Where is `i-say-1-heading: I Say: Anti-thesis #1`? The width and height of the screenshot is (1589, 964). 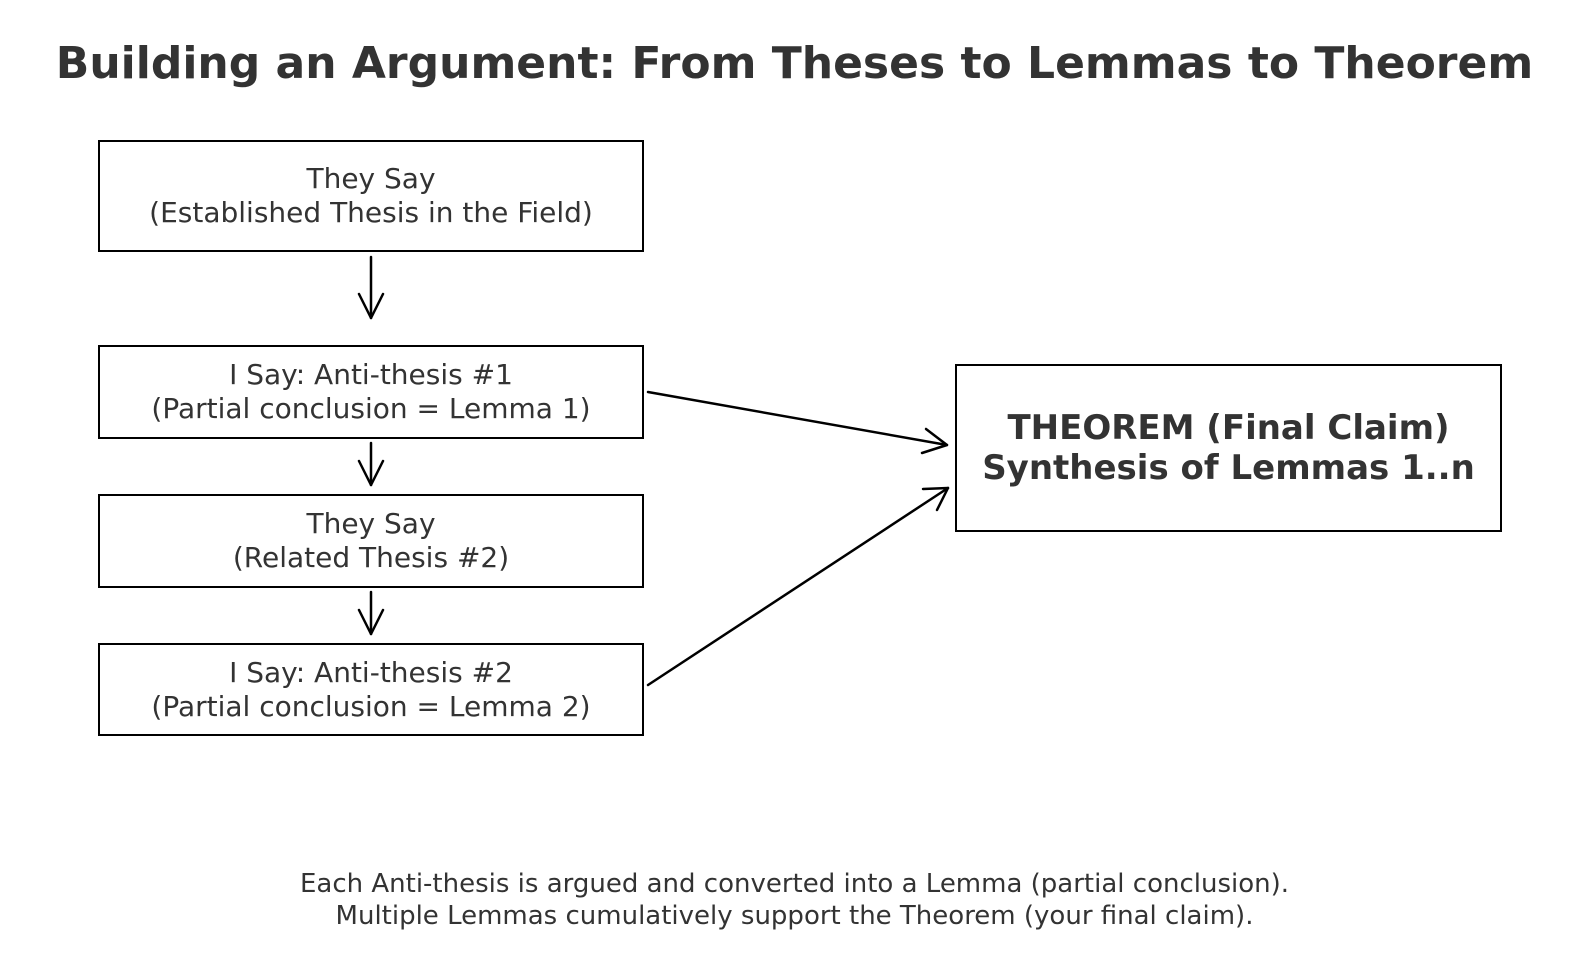 i-say-1-heading: I Say: Anti-thesis #1 is located at coordinates (371, 374).